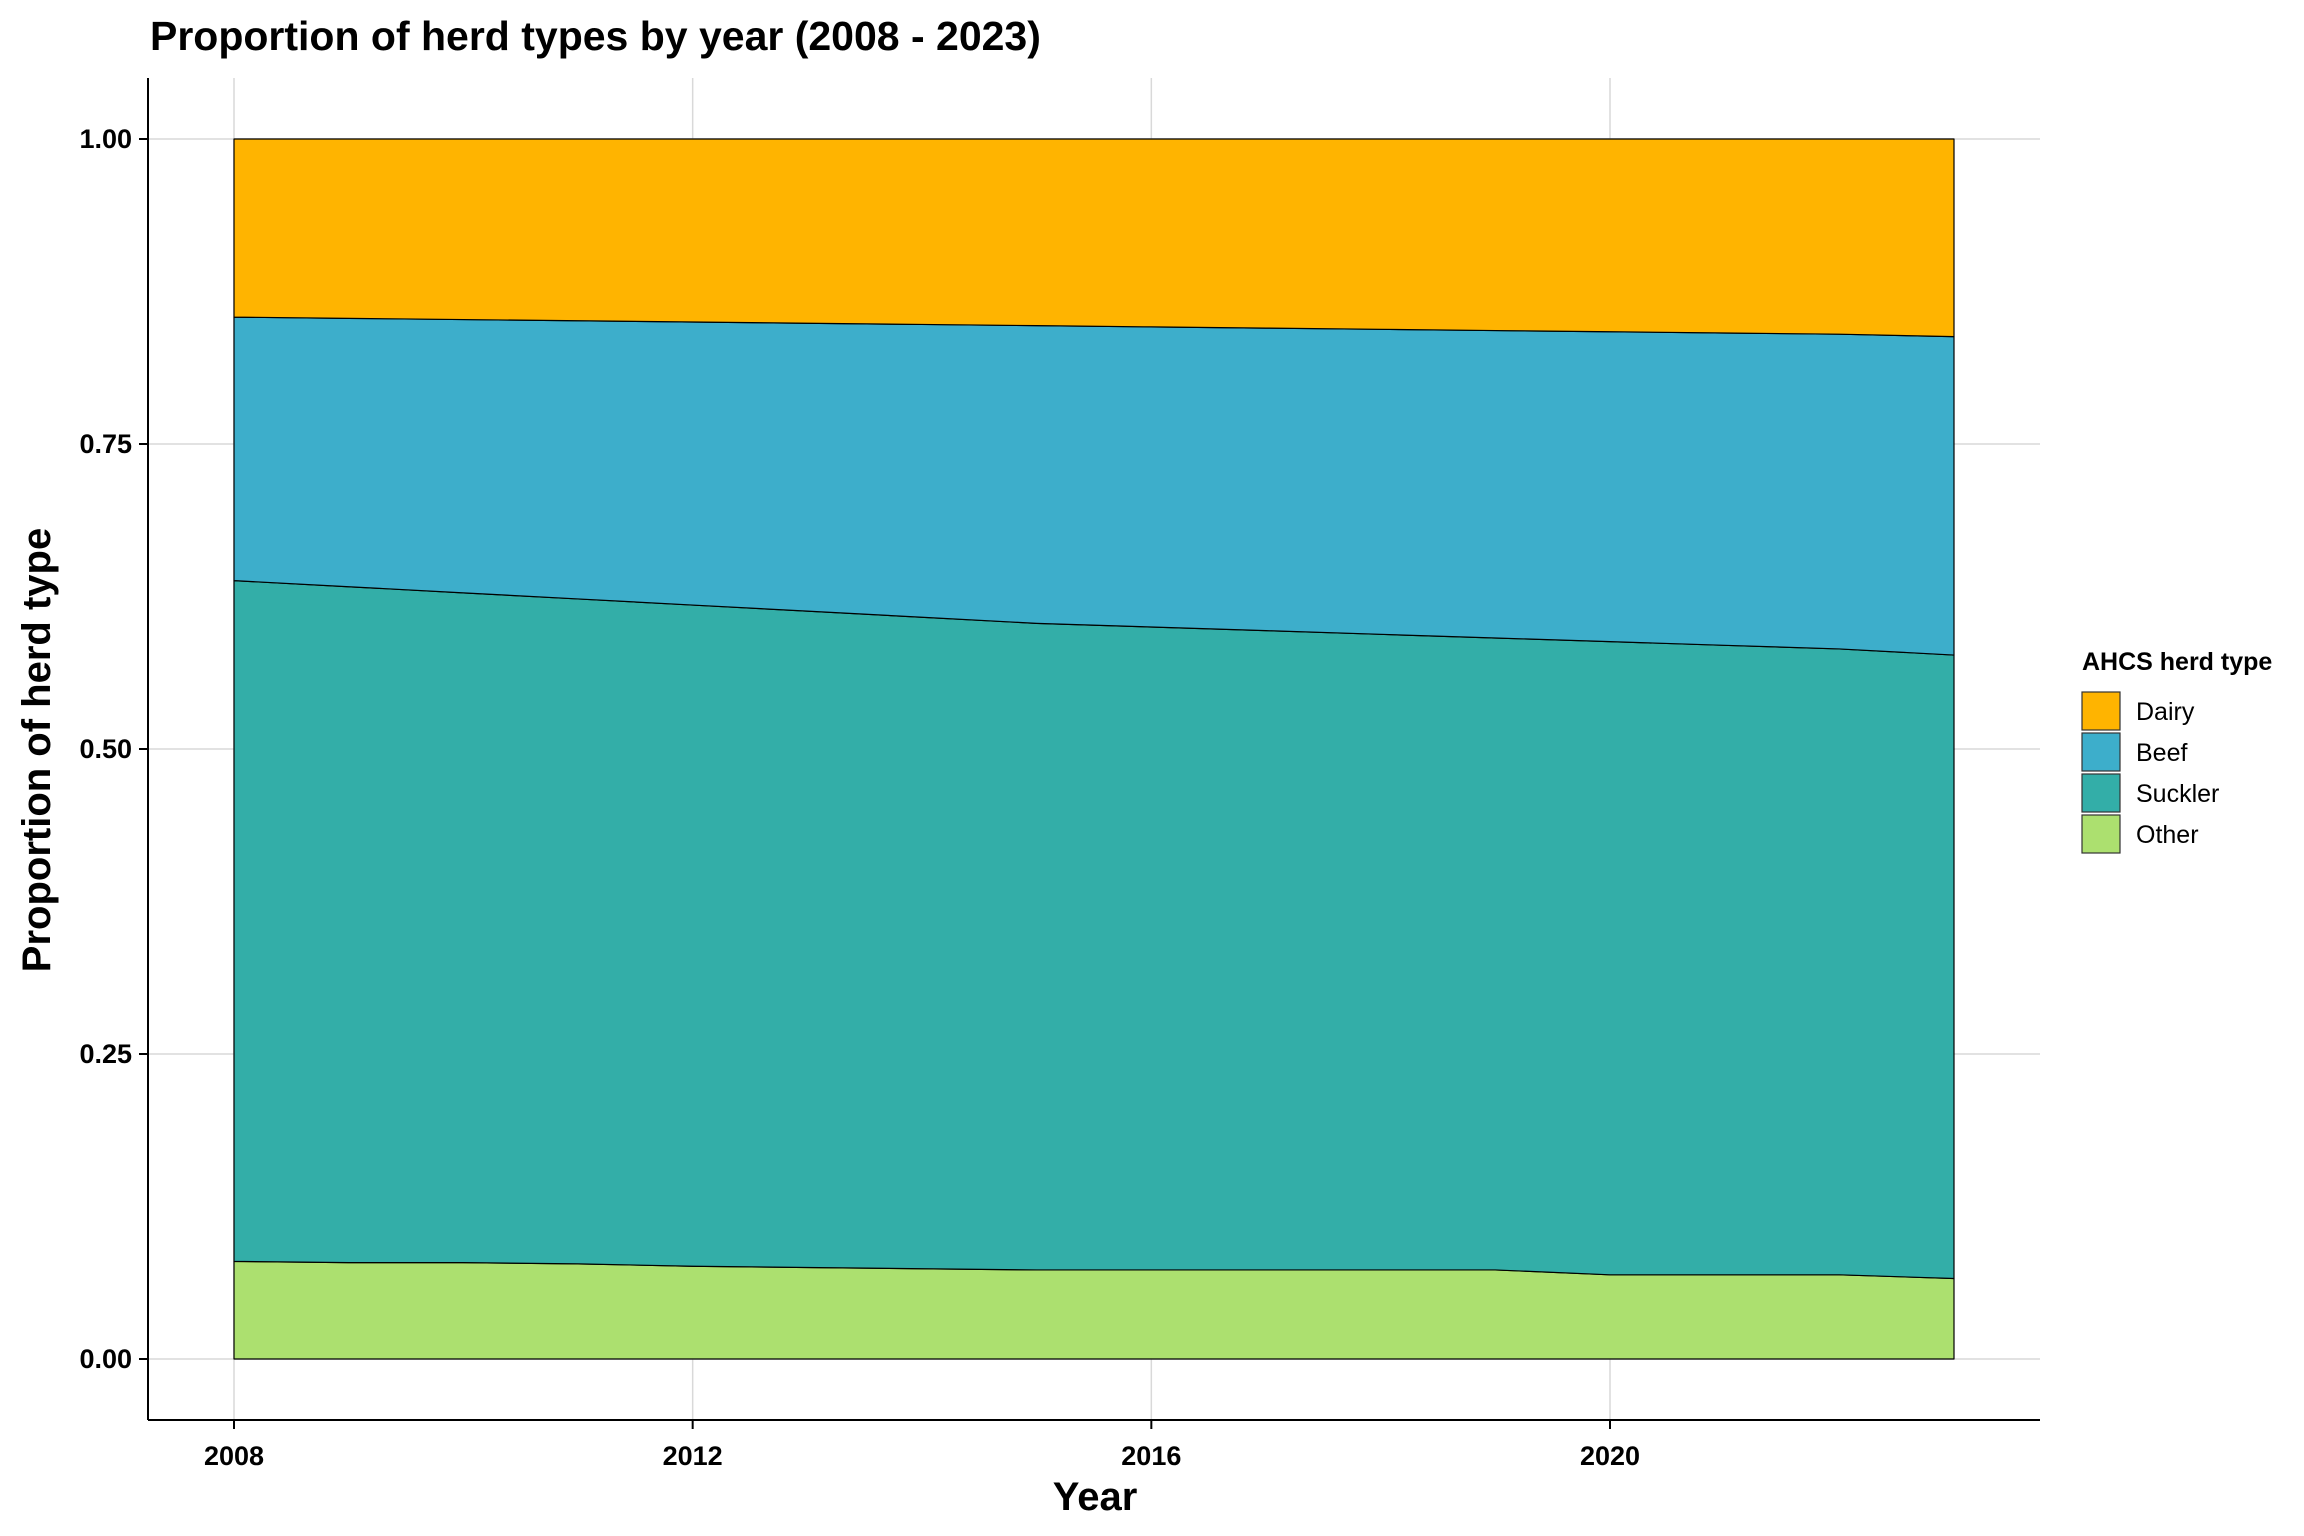  Describe the element at coordinates (1095, 1497) in the screenshot. I see `x-axis-title: Year` at that location.